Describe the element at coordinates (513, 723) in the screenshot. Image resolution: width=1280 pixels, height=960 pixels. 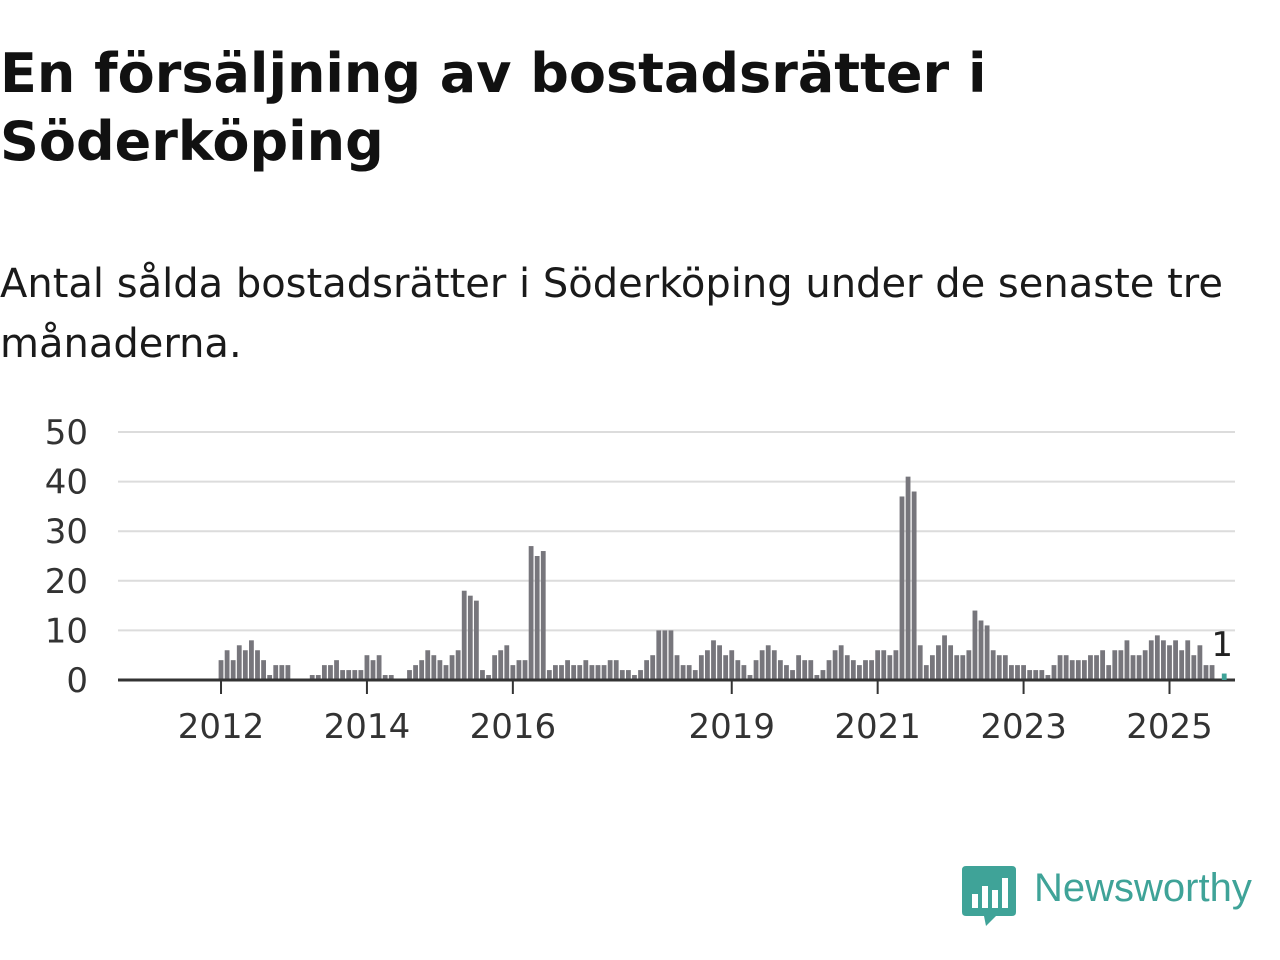
I see `x-tick-label: 2016` at that location.